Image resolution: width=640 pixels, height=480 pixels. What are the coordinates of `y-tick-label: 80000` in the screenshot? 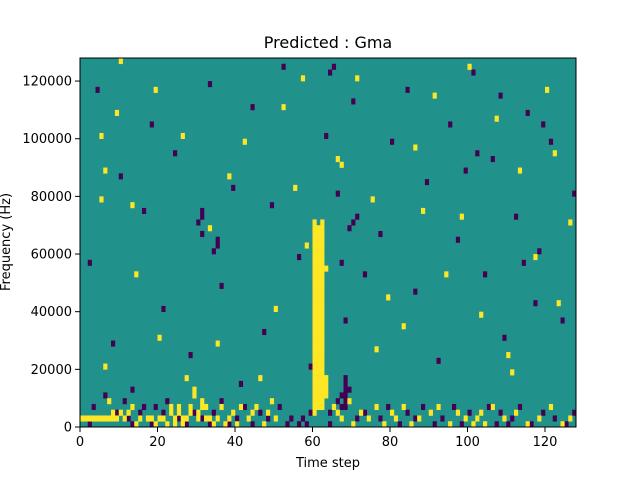 It's located at (51, 197).